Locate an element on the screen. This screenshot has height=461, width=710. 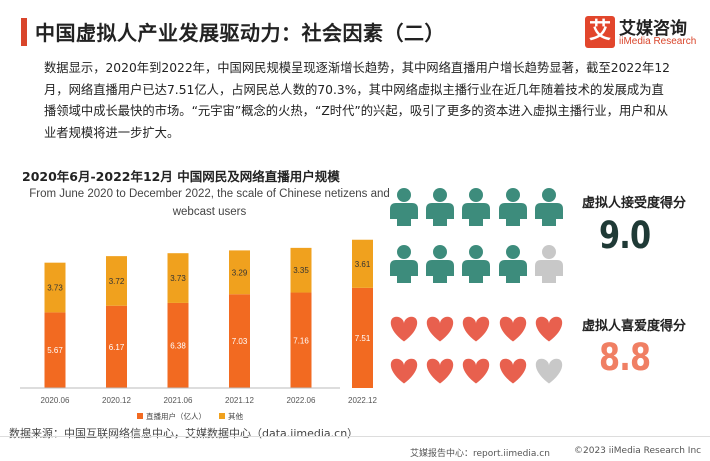
footer-divider is located at coordinates (355, 436).